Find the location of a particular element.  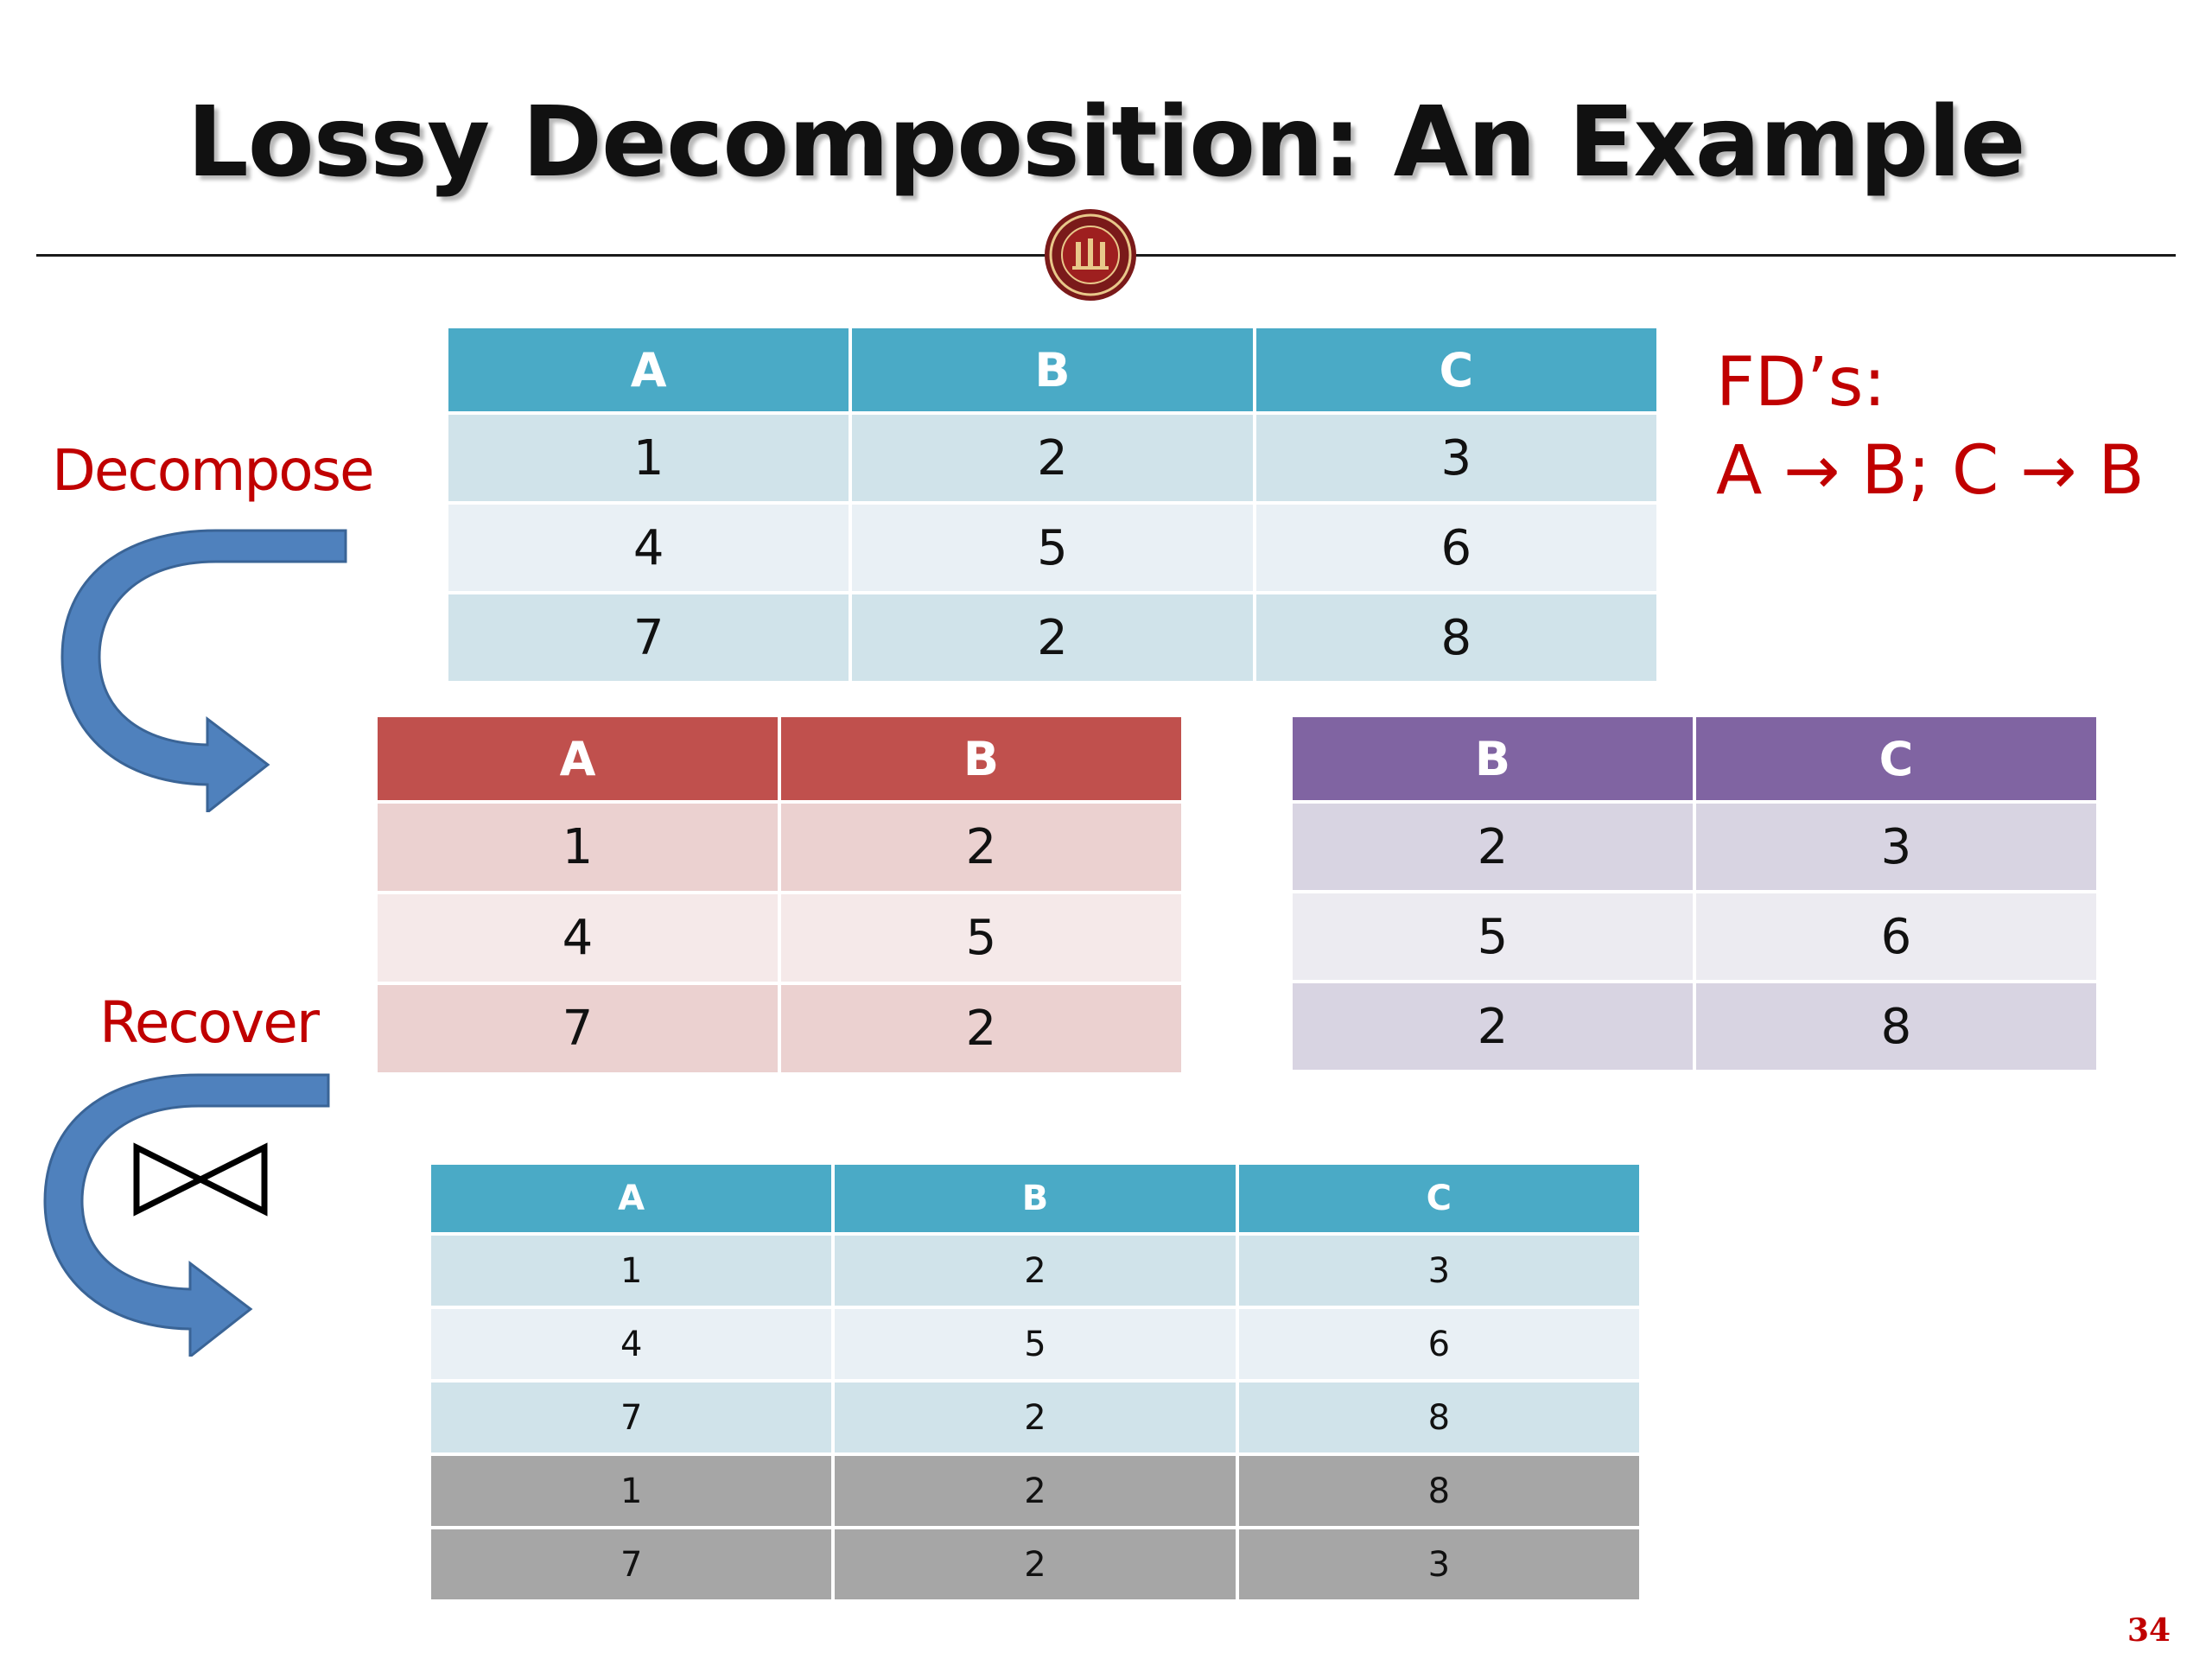

recover-label: Recover is located at coordinates (209, 1022).